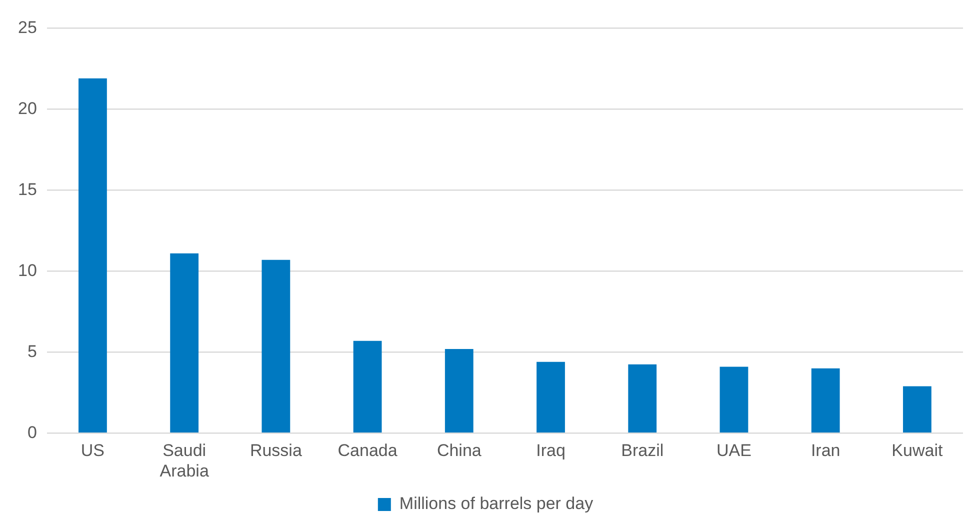 The width and height of the screenshot is (975, 523). What do you see at coordinates (496, 504) in the screenshot?
I see `legend-label: Millions of barrels per day` at bounding box center [496, 504].